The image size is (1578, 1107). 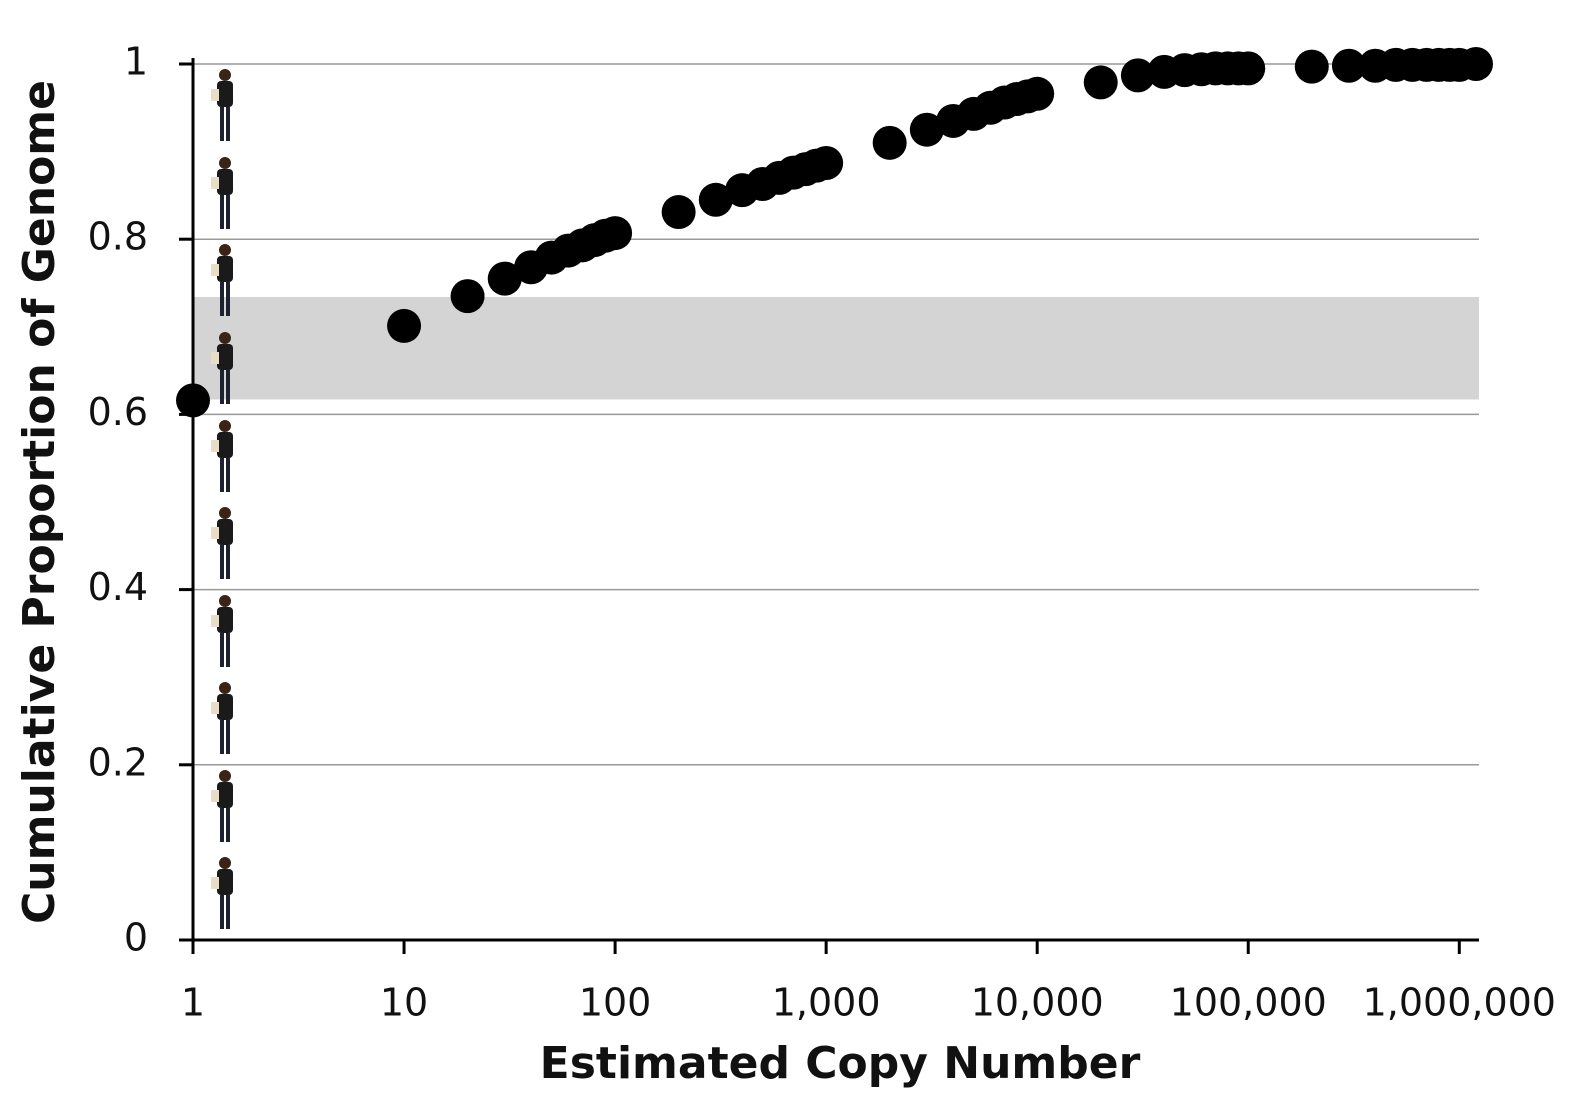 What do you see at coordinates (404, 1003) in the screenshot?
I see `x-tick-label: 10` at bounding box center [404, 1003].